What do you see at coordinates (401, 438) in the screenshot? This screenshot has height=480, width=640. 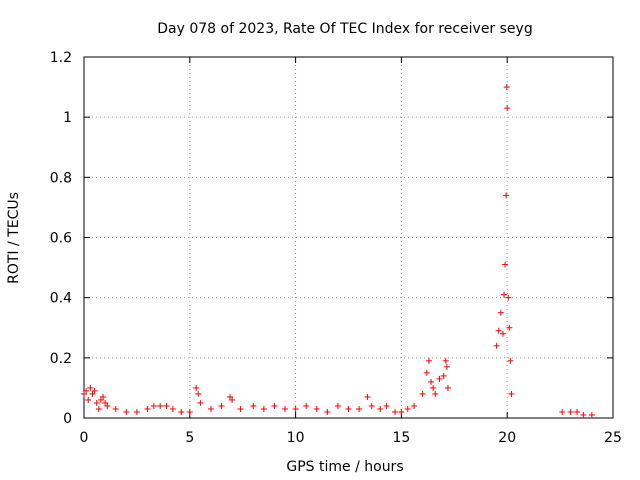 I see `x-tick-label: 15` at bounding box center [401, 438].